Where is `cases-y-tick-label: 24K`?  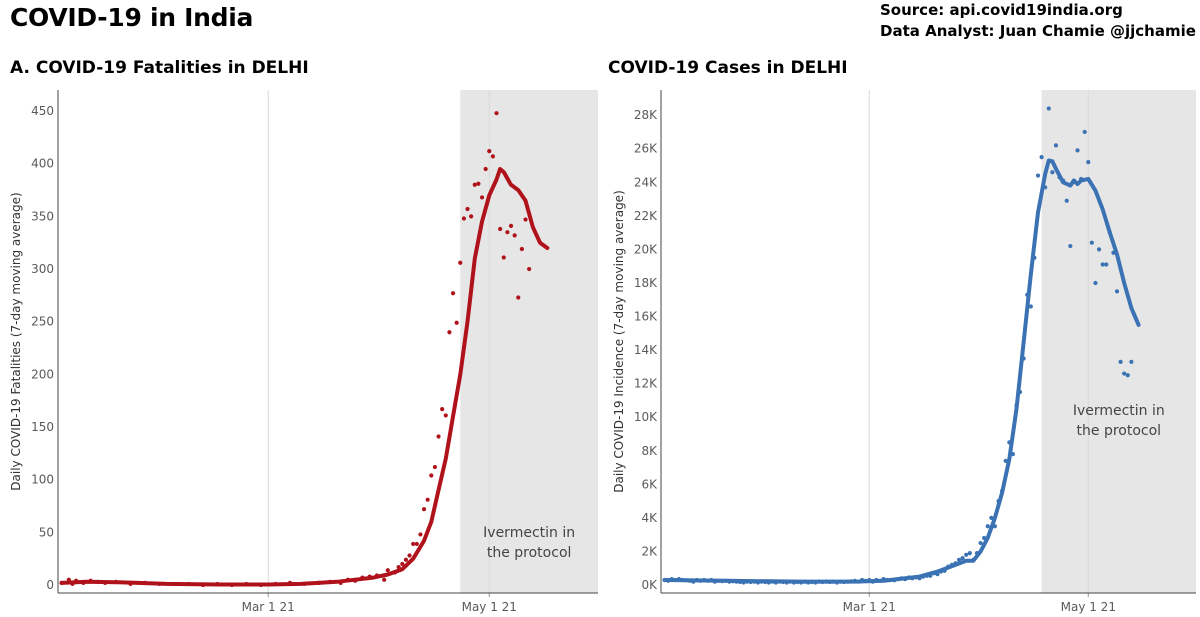
cases-y-tick-label: 24K is located at coordinates (646, 182).